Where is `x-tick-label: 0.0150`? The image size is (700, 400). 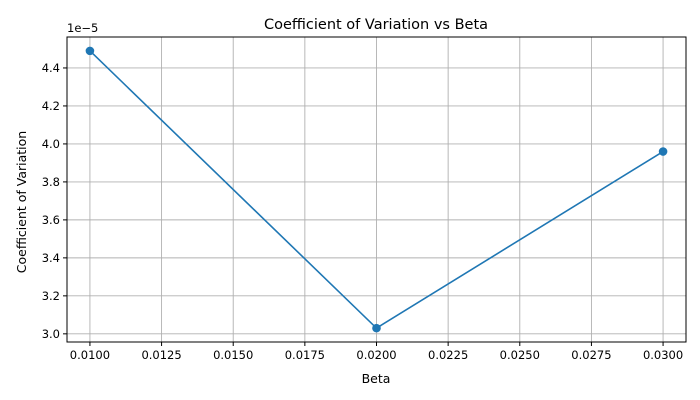
x-tick-label: 0.0150 is located at coordinates (233, 355).